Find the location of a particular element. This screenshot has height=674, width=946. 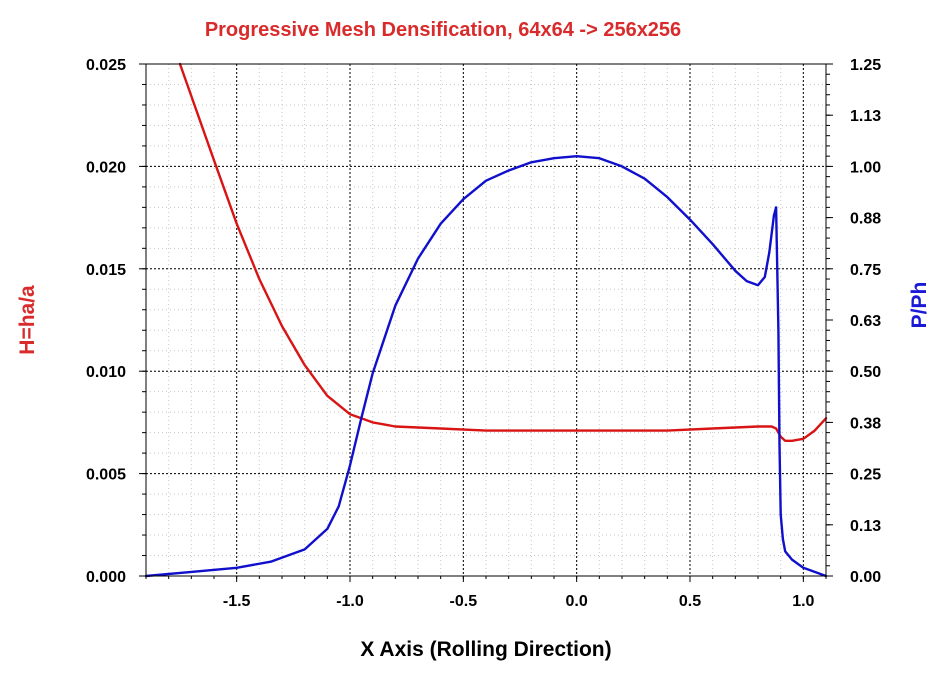

x-tick-label: -1.0 is located at coordinates (350, 601).